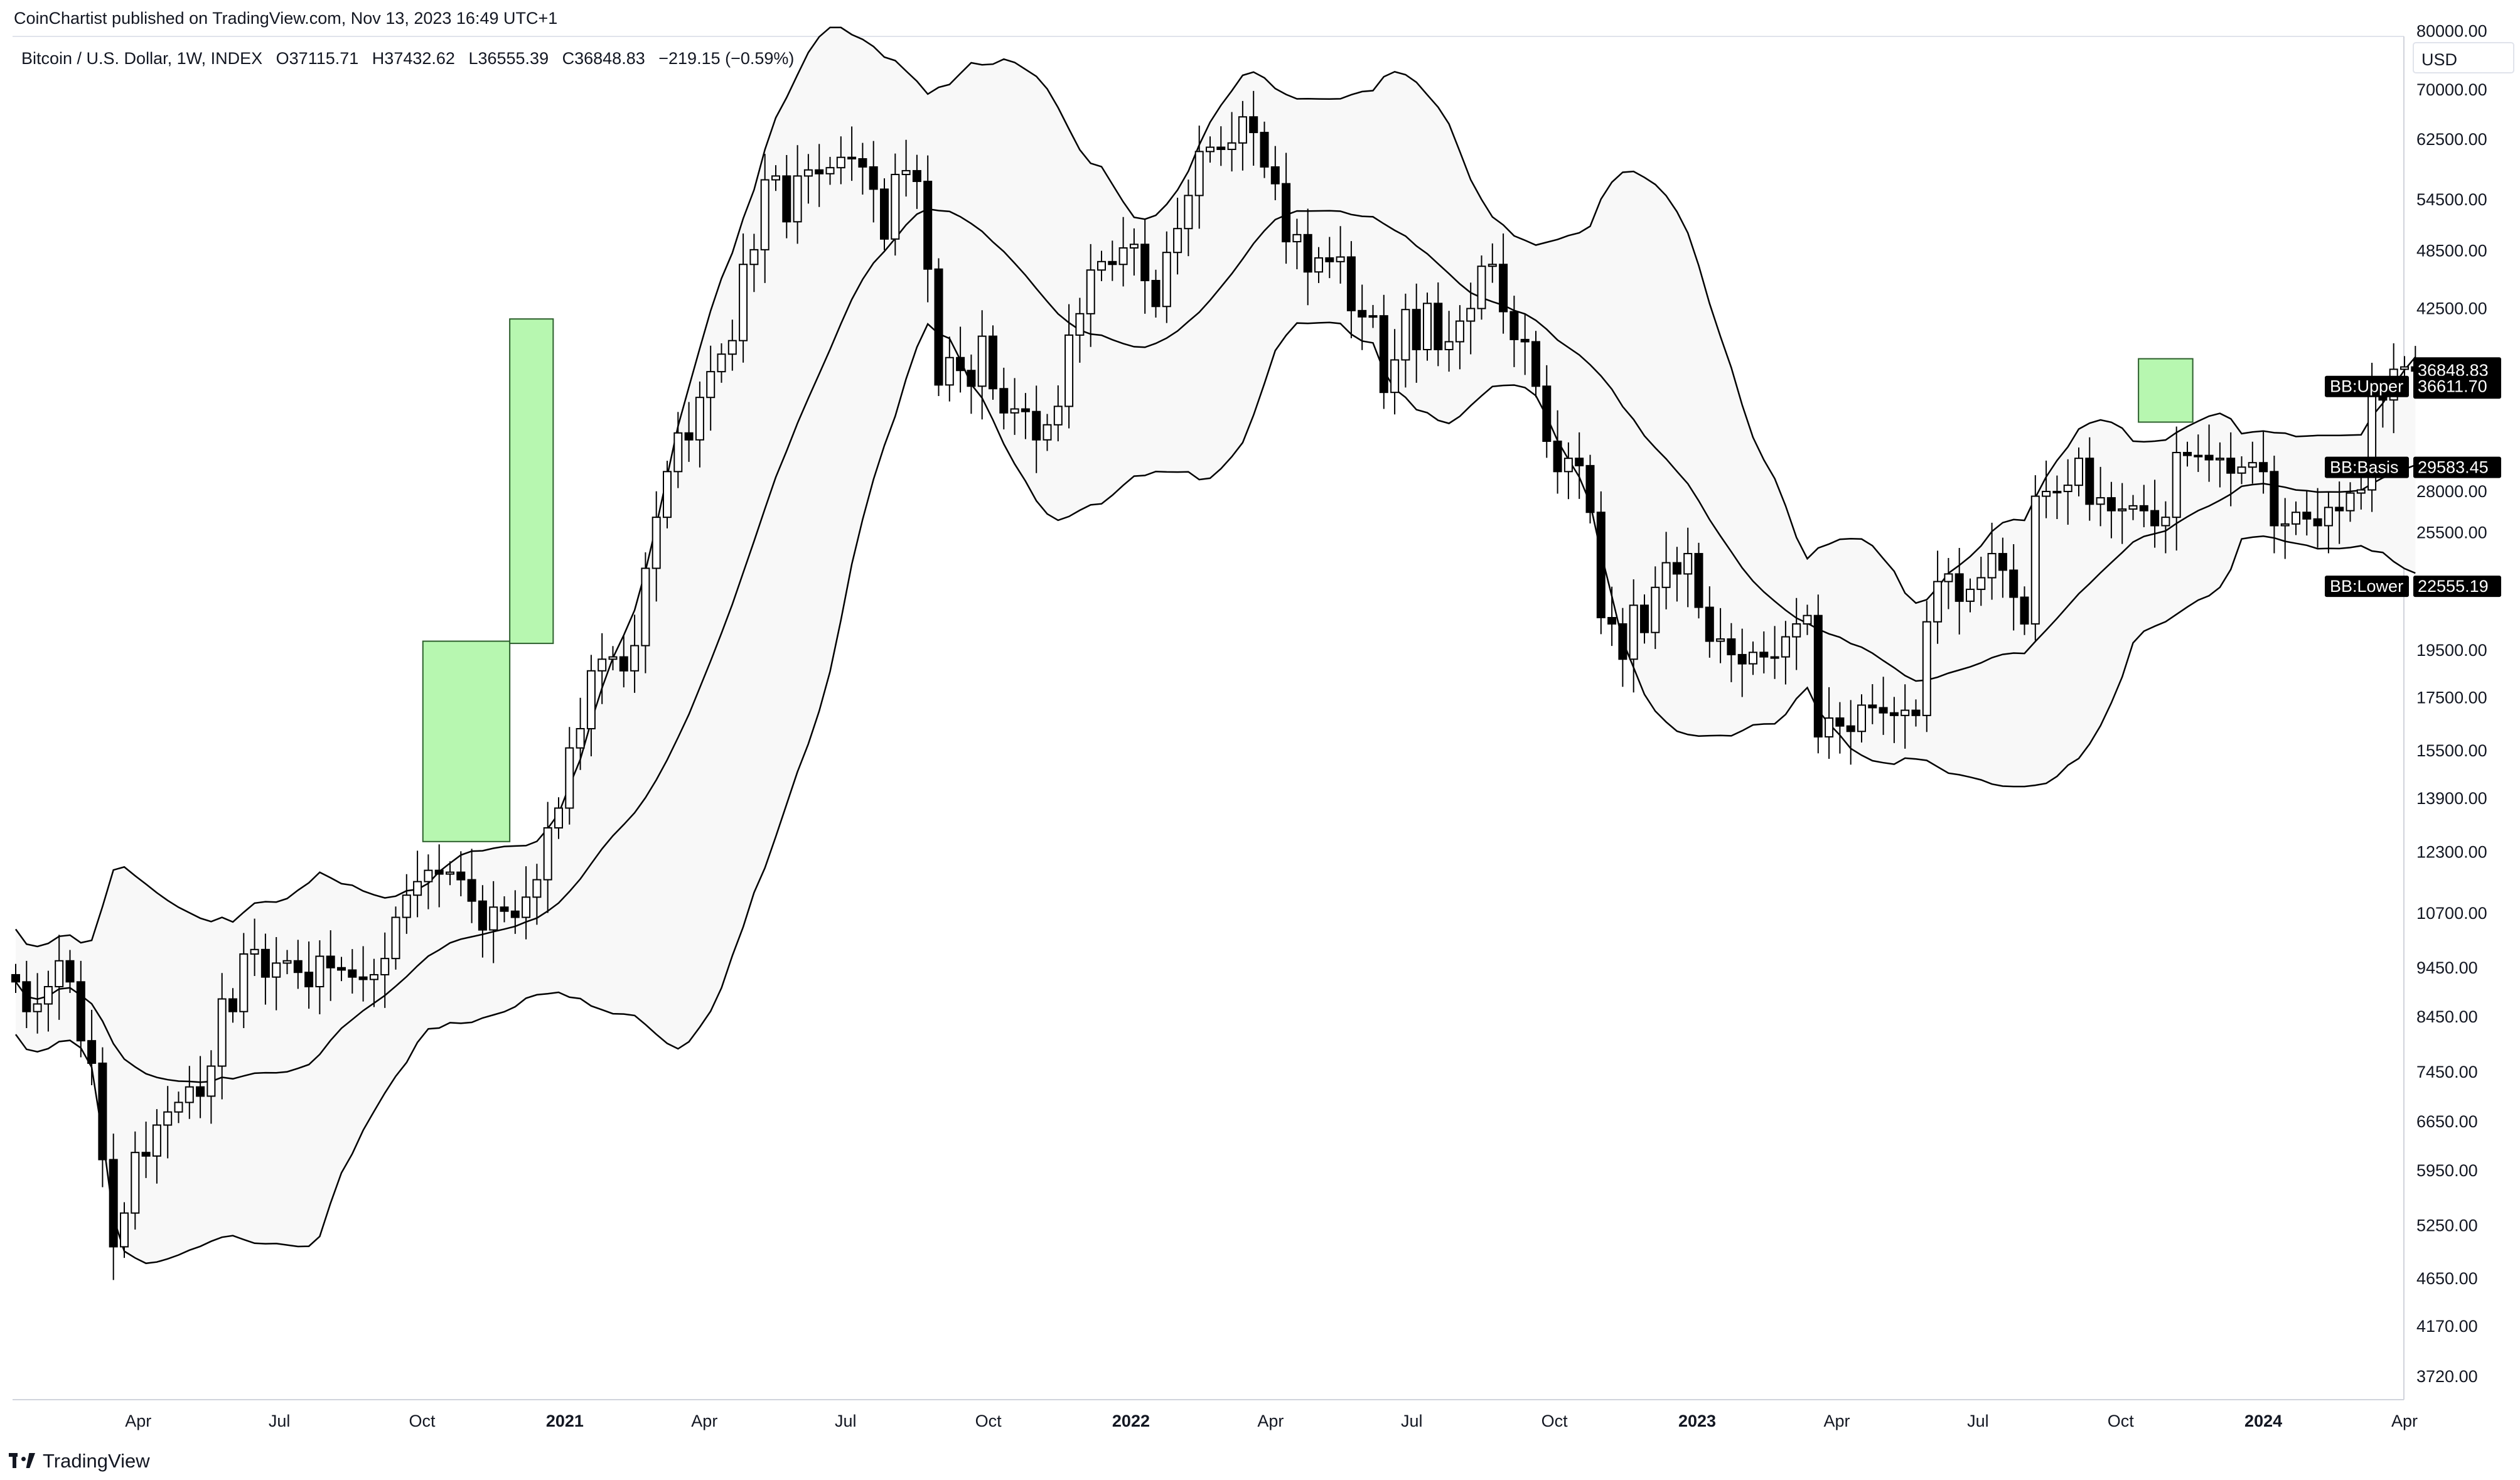  Describe the element at coordinates (2451, 89) in the screenshot. I see `price-tick-label: 70000.00` at that location.